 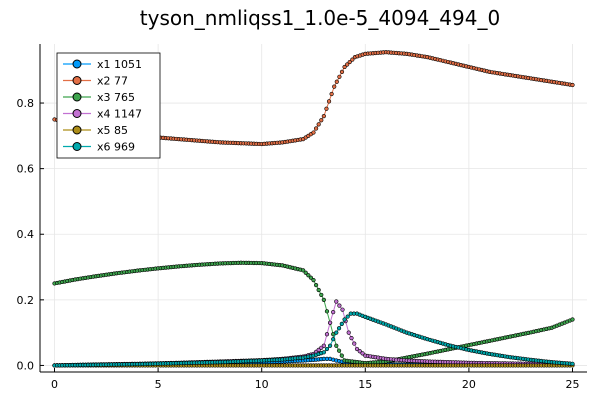 I want to click on legend-item: x5 85, so click(x=95, y=130).